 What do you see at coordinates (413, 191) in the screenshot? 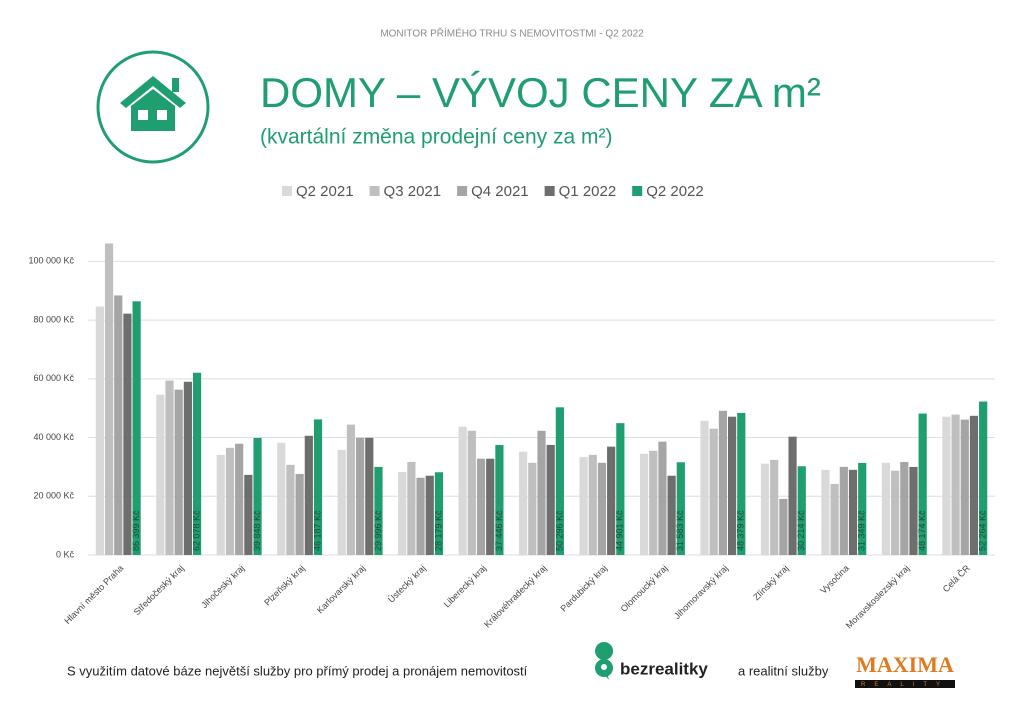
I see `legend-label: Q3 2021` at bounding box center [413, 191].